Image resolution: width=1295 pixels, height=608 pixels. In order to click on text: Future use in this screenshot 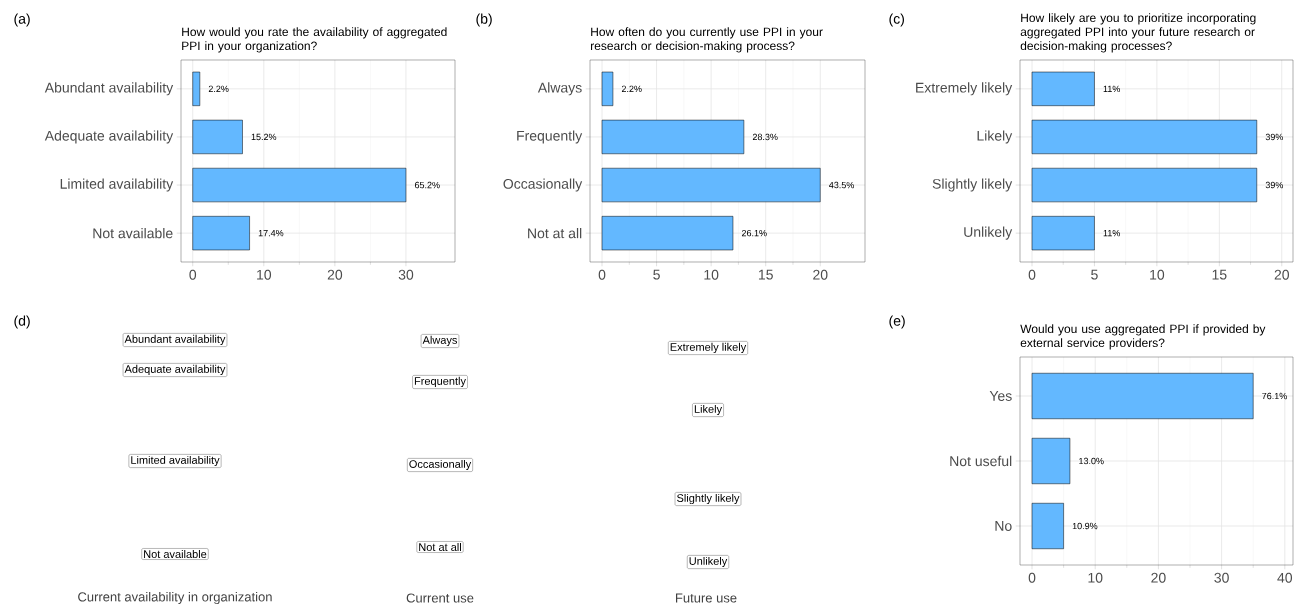, I will do `click(706, 598)`.